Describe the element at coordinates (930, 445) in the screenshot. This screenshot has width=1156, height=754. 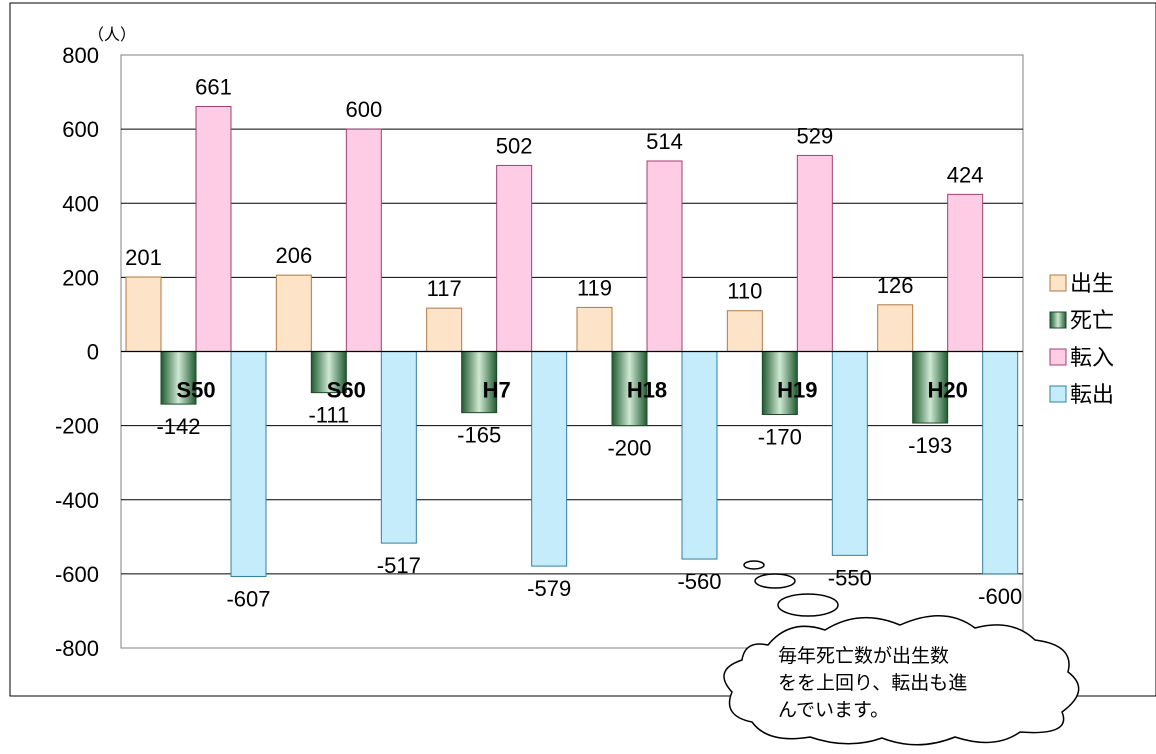
I see `data-label: -193` at that location.